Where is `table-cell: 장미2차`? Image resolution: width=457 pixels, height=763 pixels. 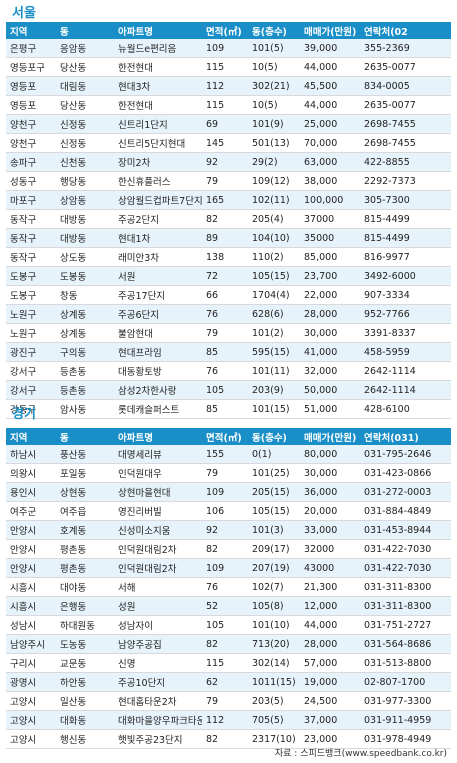 table-cell: 장미2차 is located at coordinates (158, 162).